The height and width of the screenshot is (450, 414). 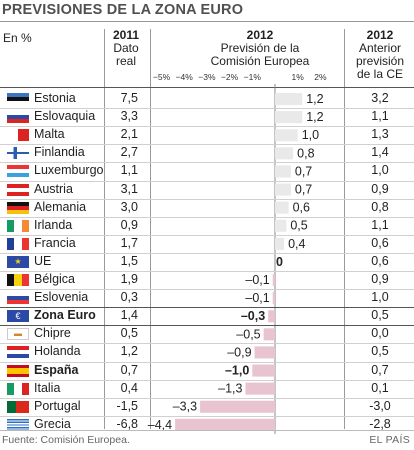 What do you see at coordinates (314, 117) in the screenshot?
I see `bar-value-label: 1,2` at bounding box center [314, 117].